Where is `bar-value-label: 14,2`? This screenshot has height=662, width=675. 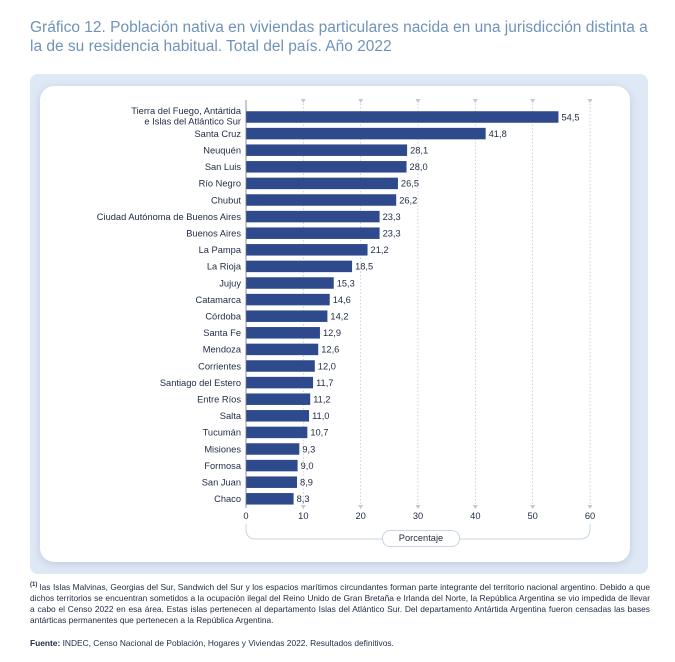 bar-value-label: 14,2 is located at coordinates (339, 317).